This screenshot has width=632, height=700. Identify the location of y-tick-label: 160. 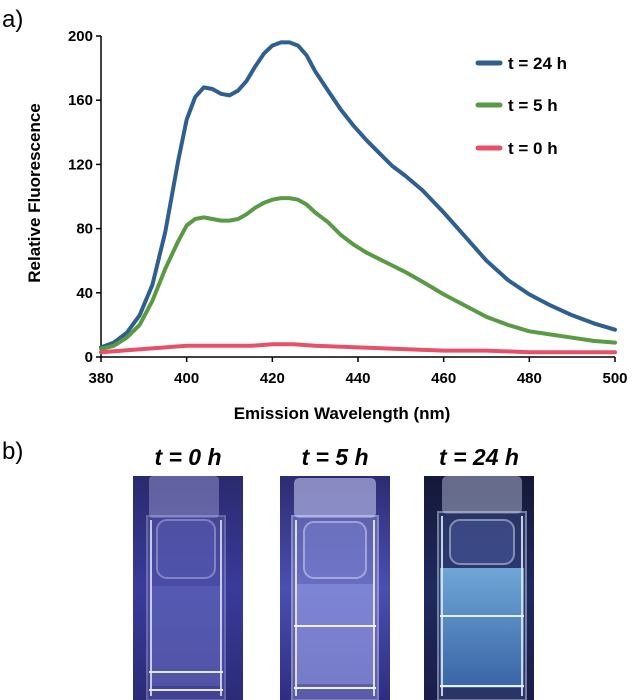
(80, 100).